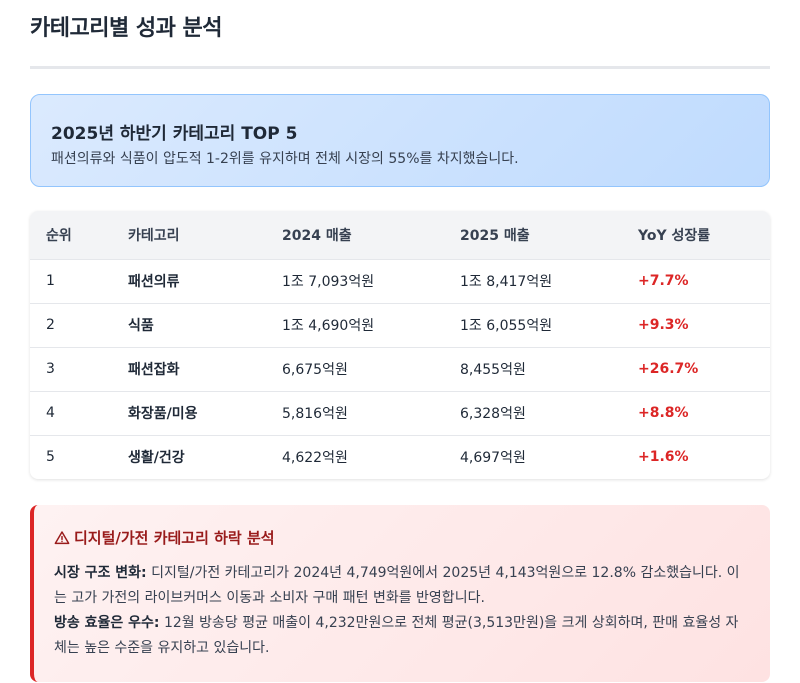 This screenshot has height=683, width=800. I want to click on sales-2024-cell: 5,816억원, so click(315, 414).